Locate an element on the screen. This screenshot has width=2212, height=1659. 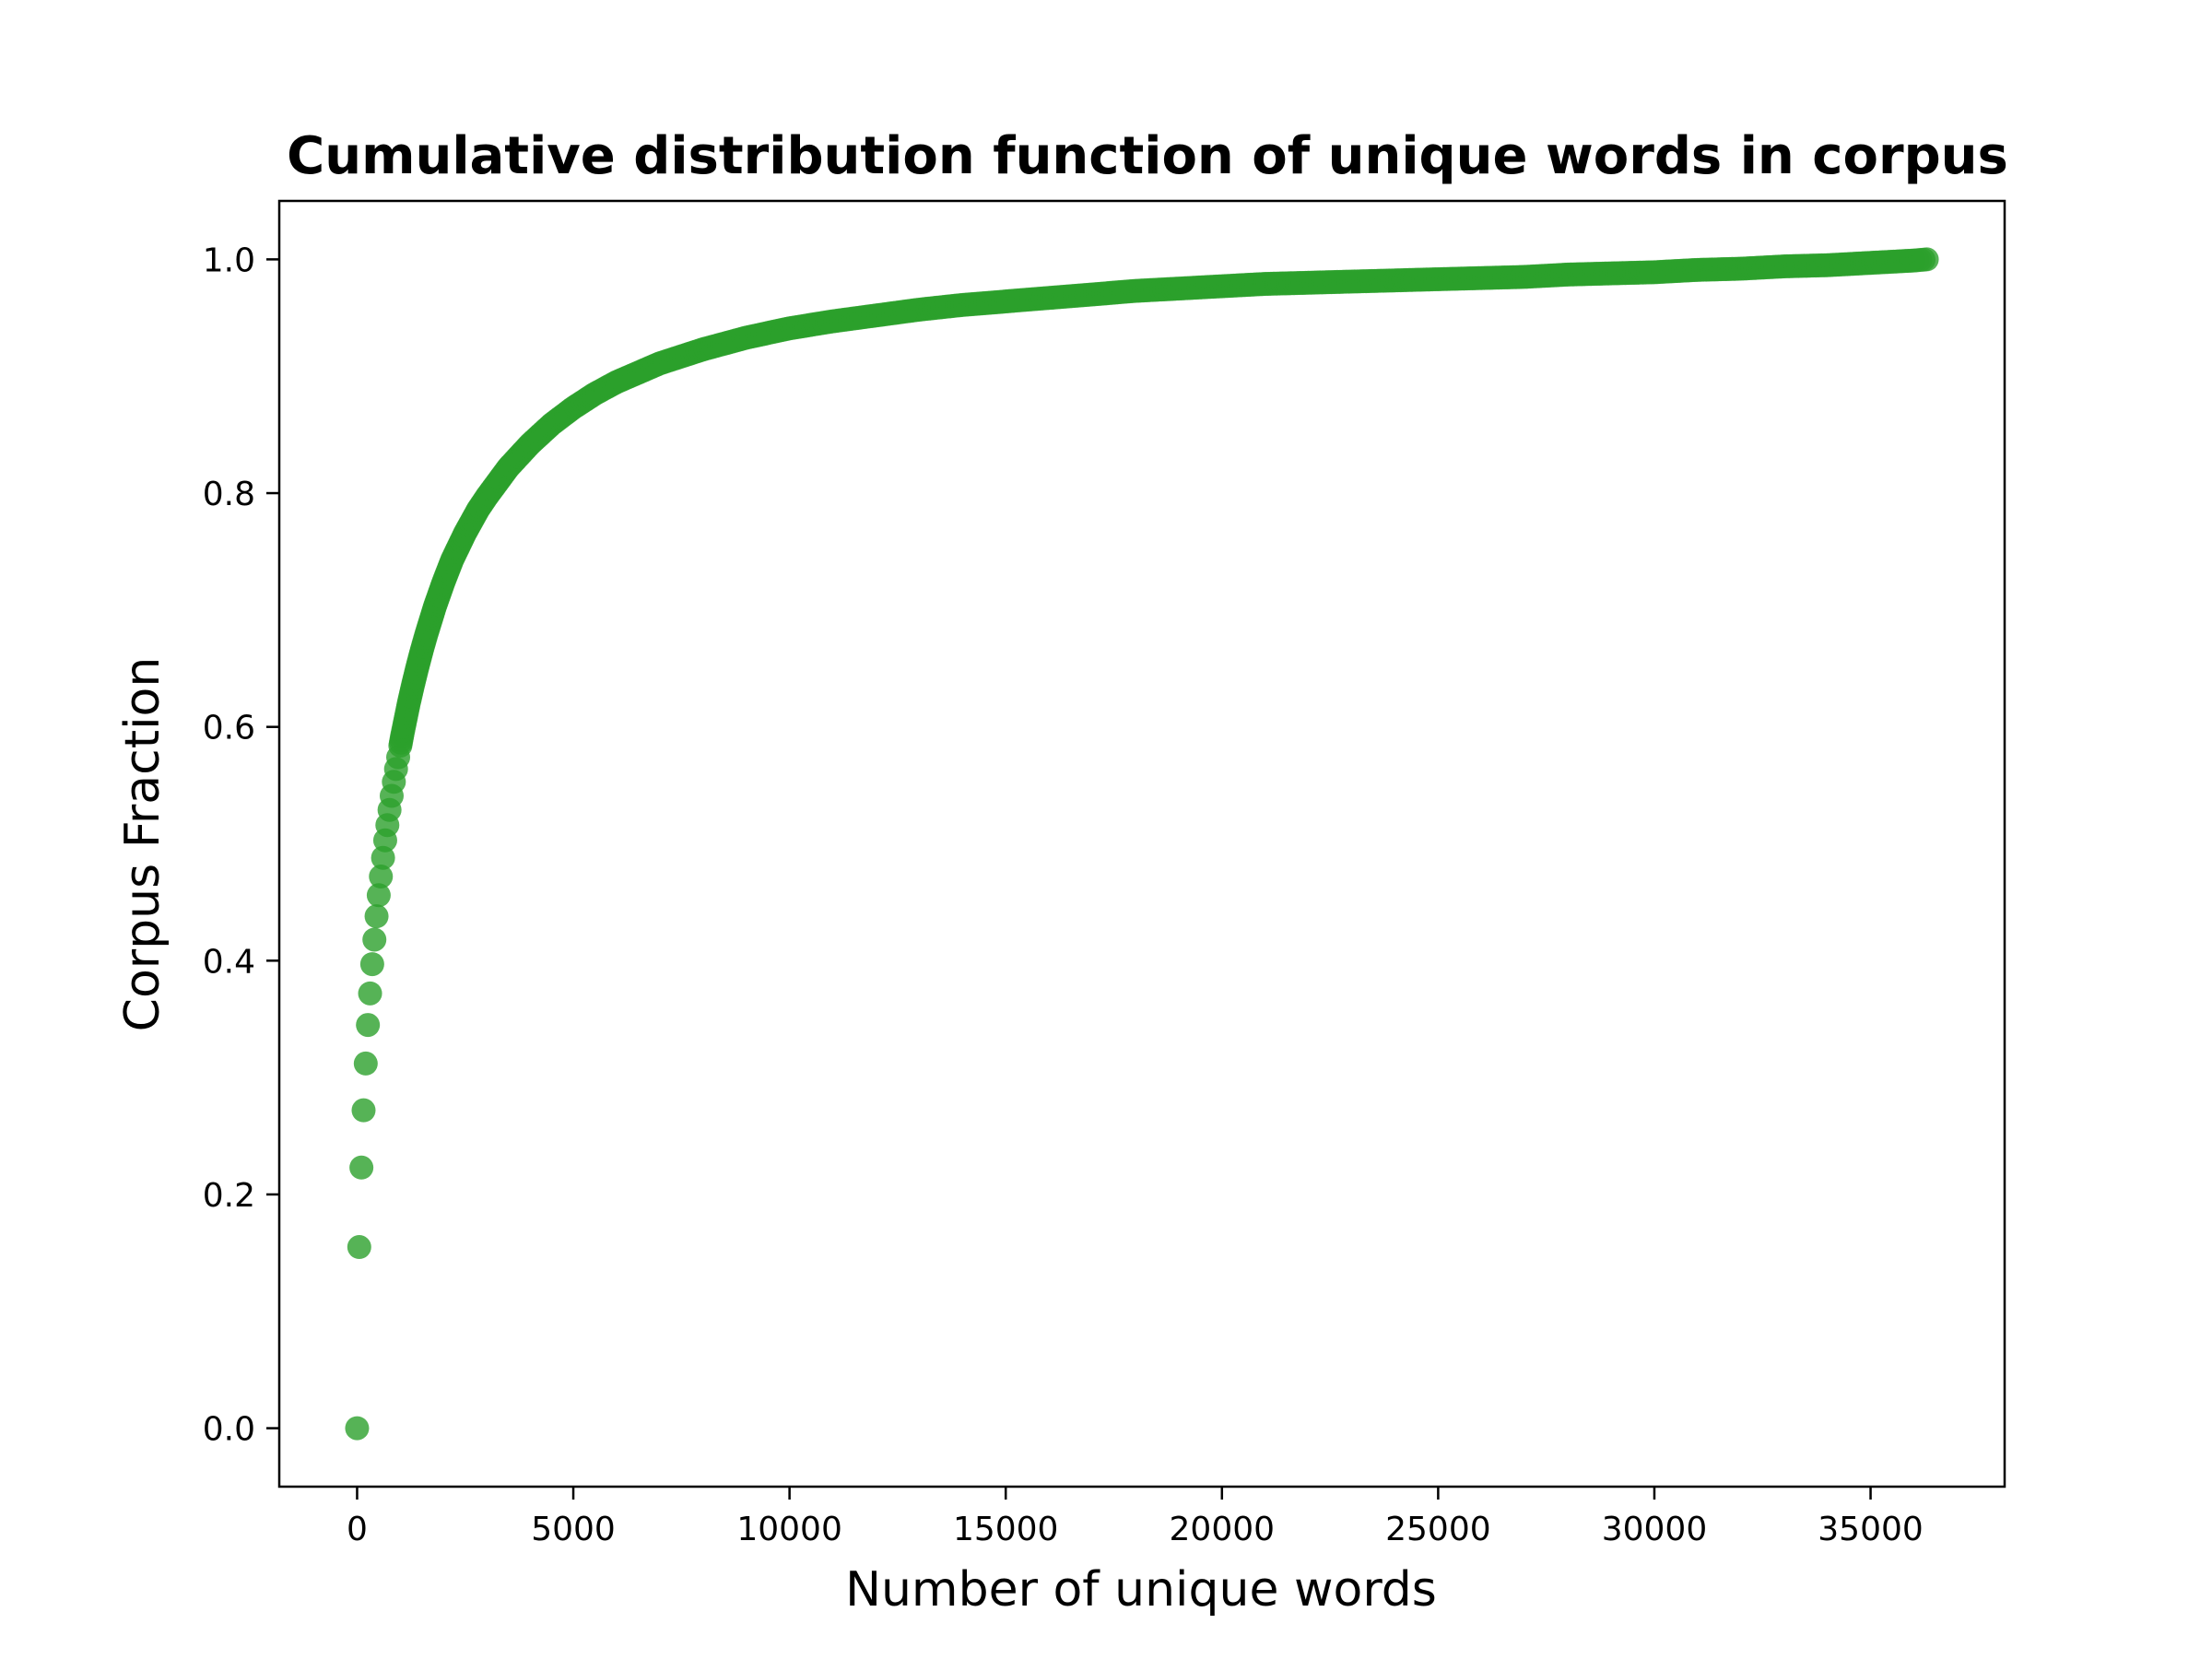
x-tick-label: 0 is located at coordinates (357, 1529).